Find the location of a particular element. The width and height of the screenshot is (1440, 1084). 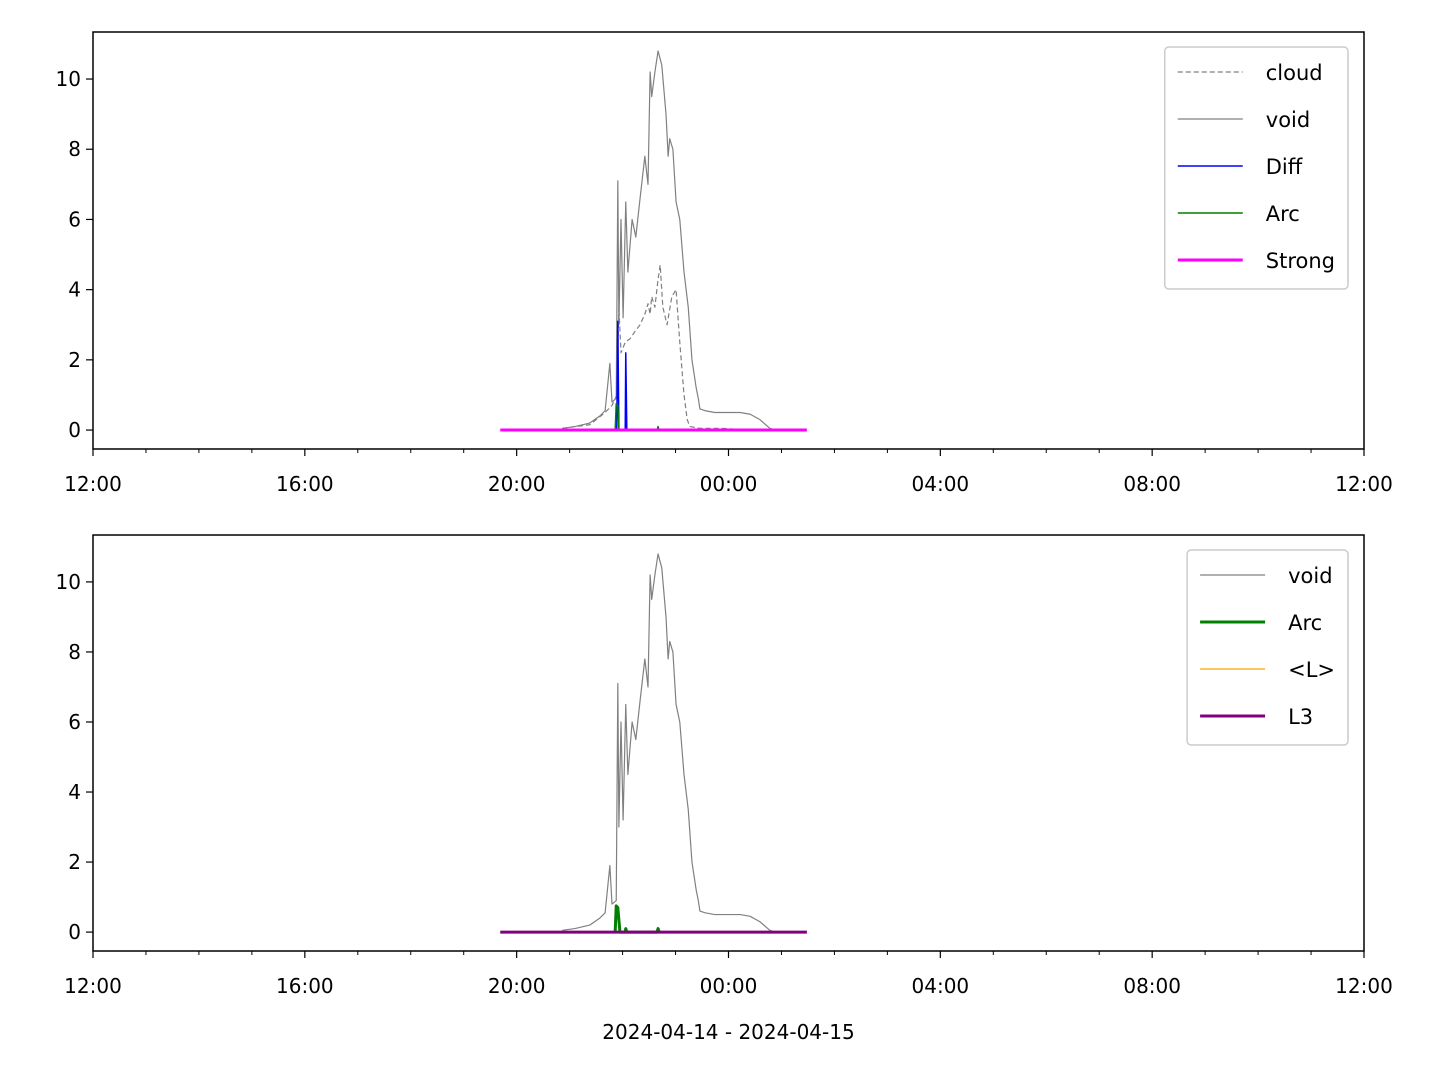

legend-label: L3 is located at coordinates (1300, 717).